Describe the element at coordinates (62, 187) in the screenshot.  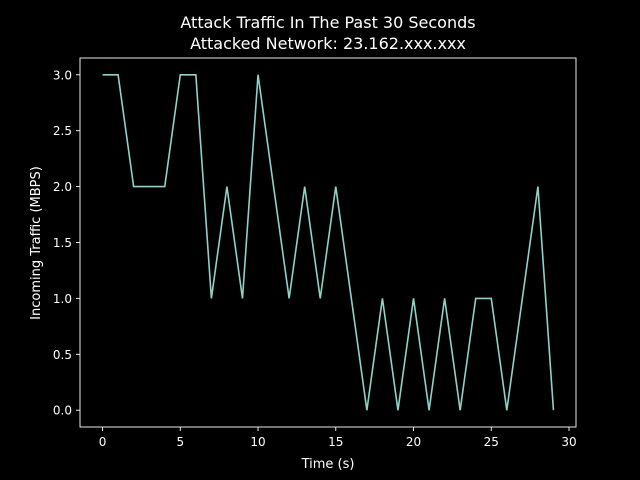
I see `y-tick-label-4: 2.0` at that location.